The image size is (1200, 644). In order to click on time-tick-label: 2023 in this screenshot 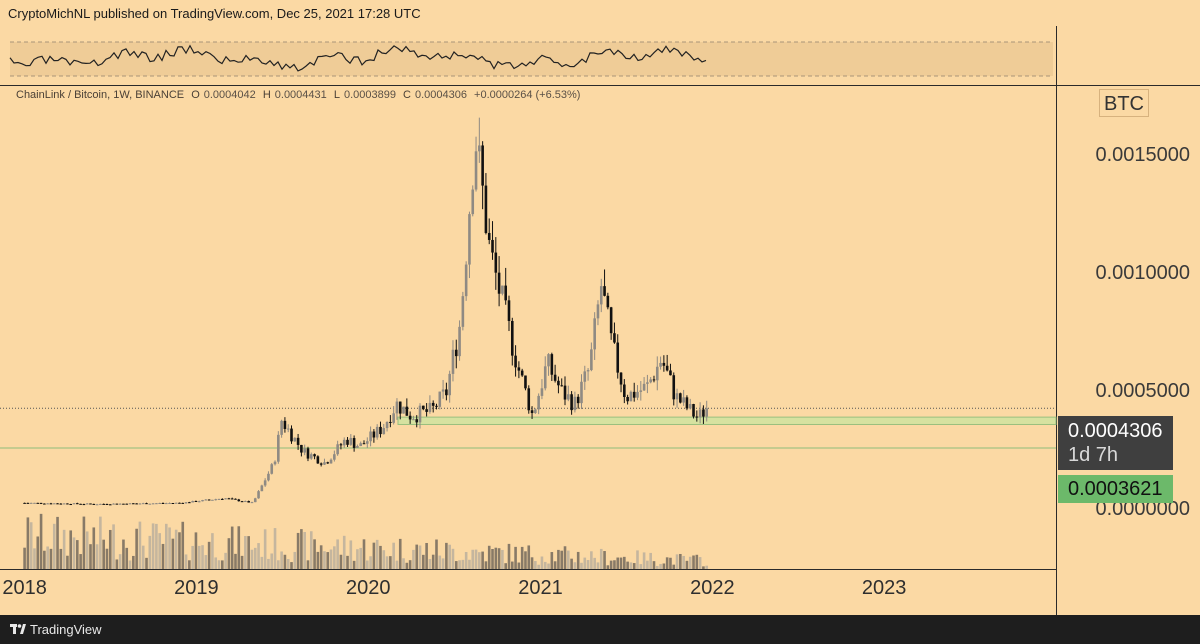, I will do `click(884, 588)`.